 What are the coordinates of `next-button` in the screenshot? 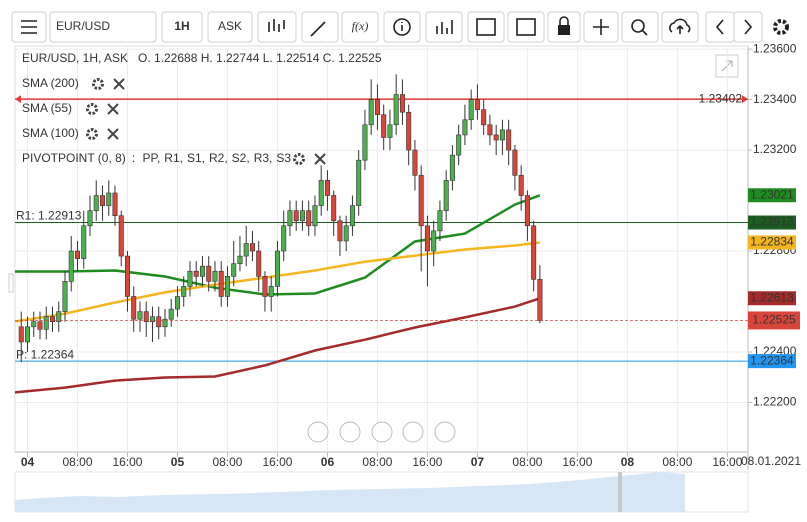 It's located at (748, 27).